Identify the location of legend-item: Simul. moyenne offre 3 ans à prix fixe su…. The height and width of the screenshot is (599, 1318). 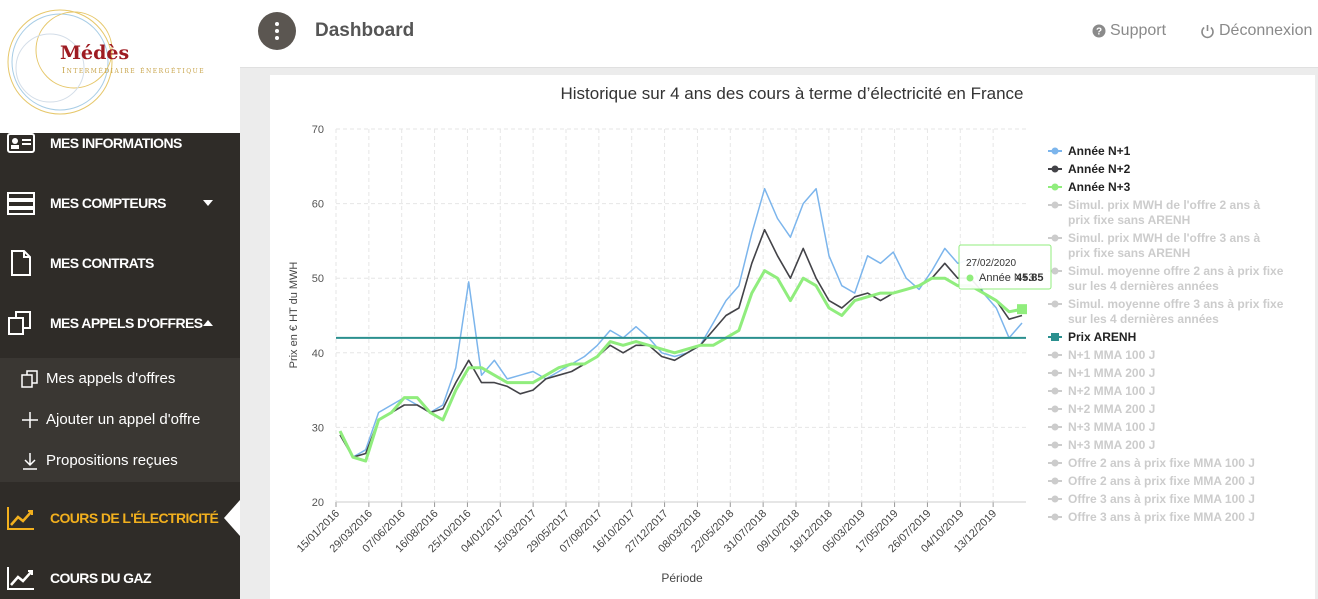
(1166, 311).